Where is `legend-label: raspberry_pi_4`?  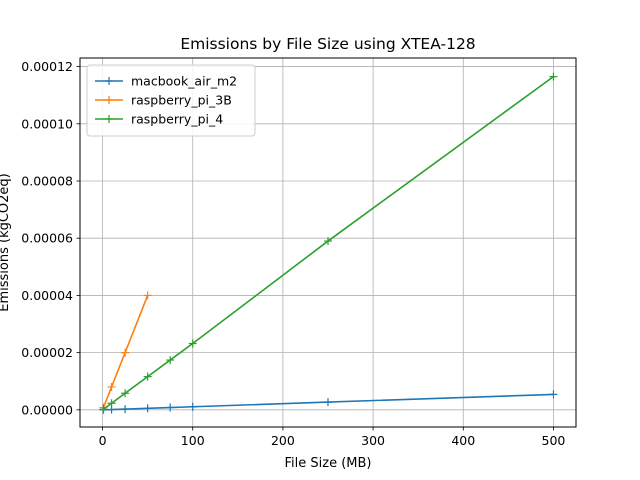 legend-label: raspberry_pi_4 is located at coordinates (177, 119).